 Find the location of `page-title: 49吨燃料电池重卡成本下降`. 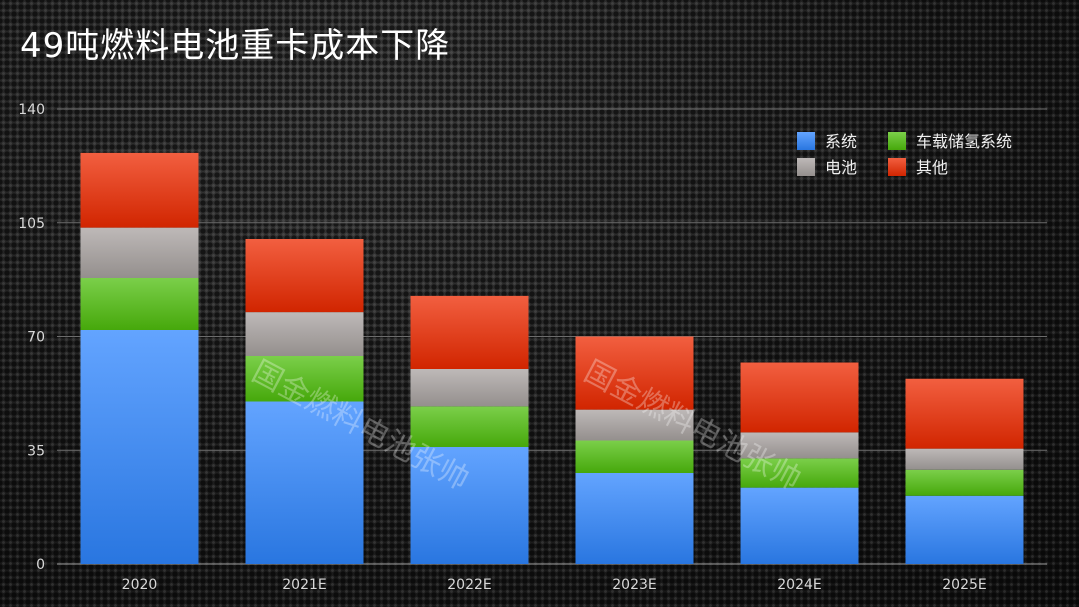

page-title: 49吨燃料电池重卡成本下降 is located at coordinates (235, 46).